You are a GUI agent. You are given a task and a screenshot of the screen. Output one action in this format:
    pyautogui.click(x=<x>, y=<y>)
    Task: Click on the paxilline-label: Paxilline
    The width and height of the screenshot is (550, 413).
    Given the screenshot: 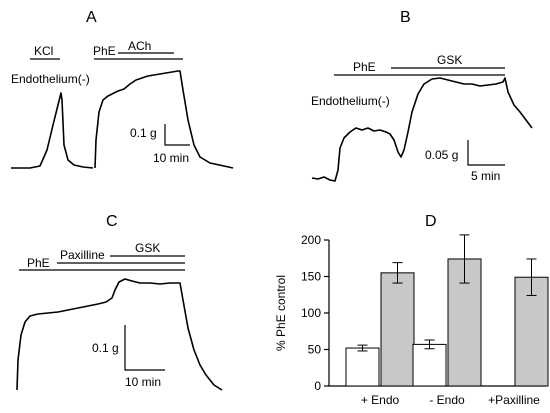 What is the action you would take?
    pyautogui.click(x=82, y=255)
    